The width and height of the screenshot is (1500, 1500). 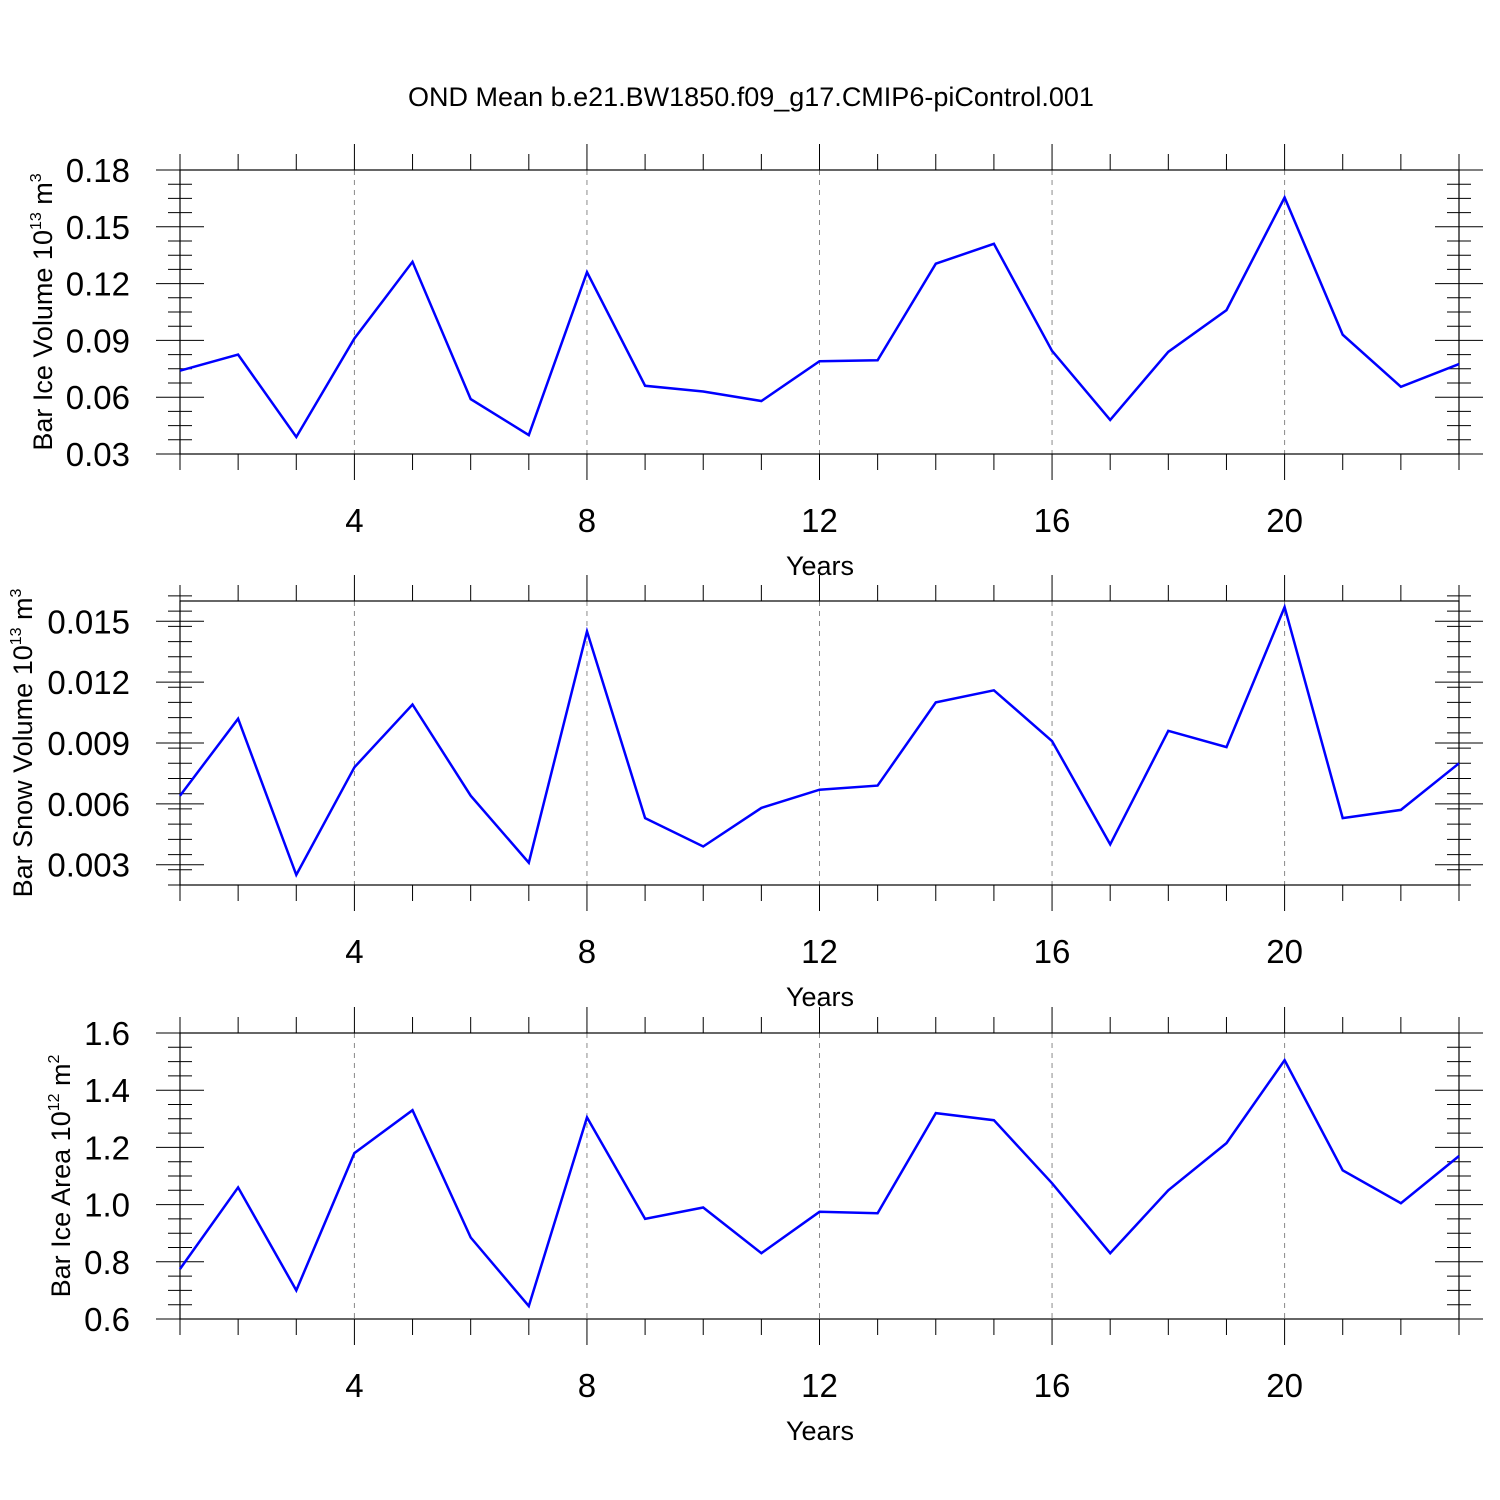 What do you see at coordinates (107, 1262) in the screenshot?
I see `y-tick-label: 0.8` at bounding box center [107, 1262].